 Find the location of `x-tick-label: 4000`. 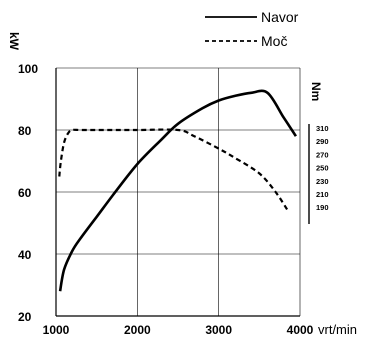

x-tick-label: 4000 is located at coordinates (300, 330).